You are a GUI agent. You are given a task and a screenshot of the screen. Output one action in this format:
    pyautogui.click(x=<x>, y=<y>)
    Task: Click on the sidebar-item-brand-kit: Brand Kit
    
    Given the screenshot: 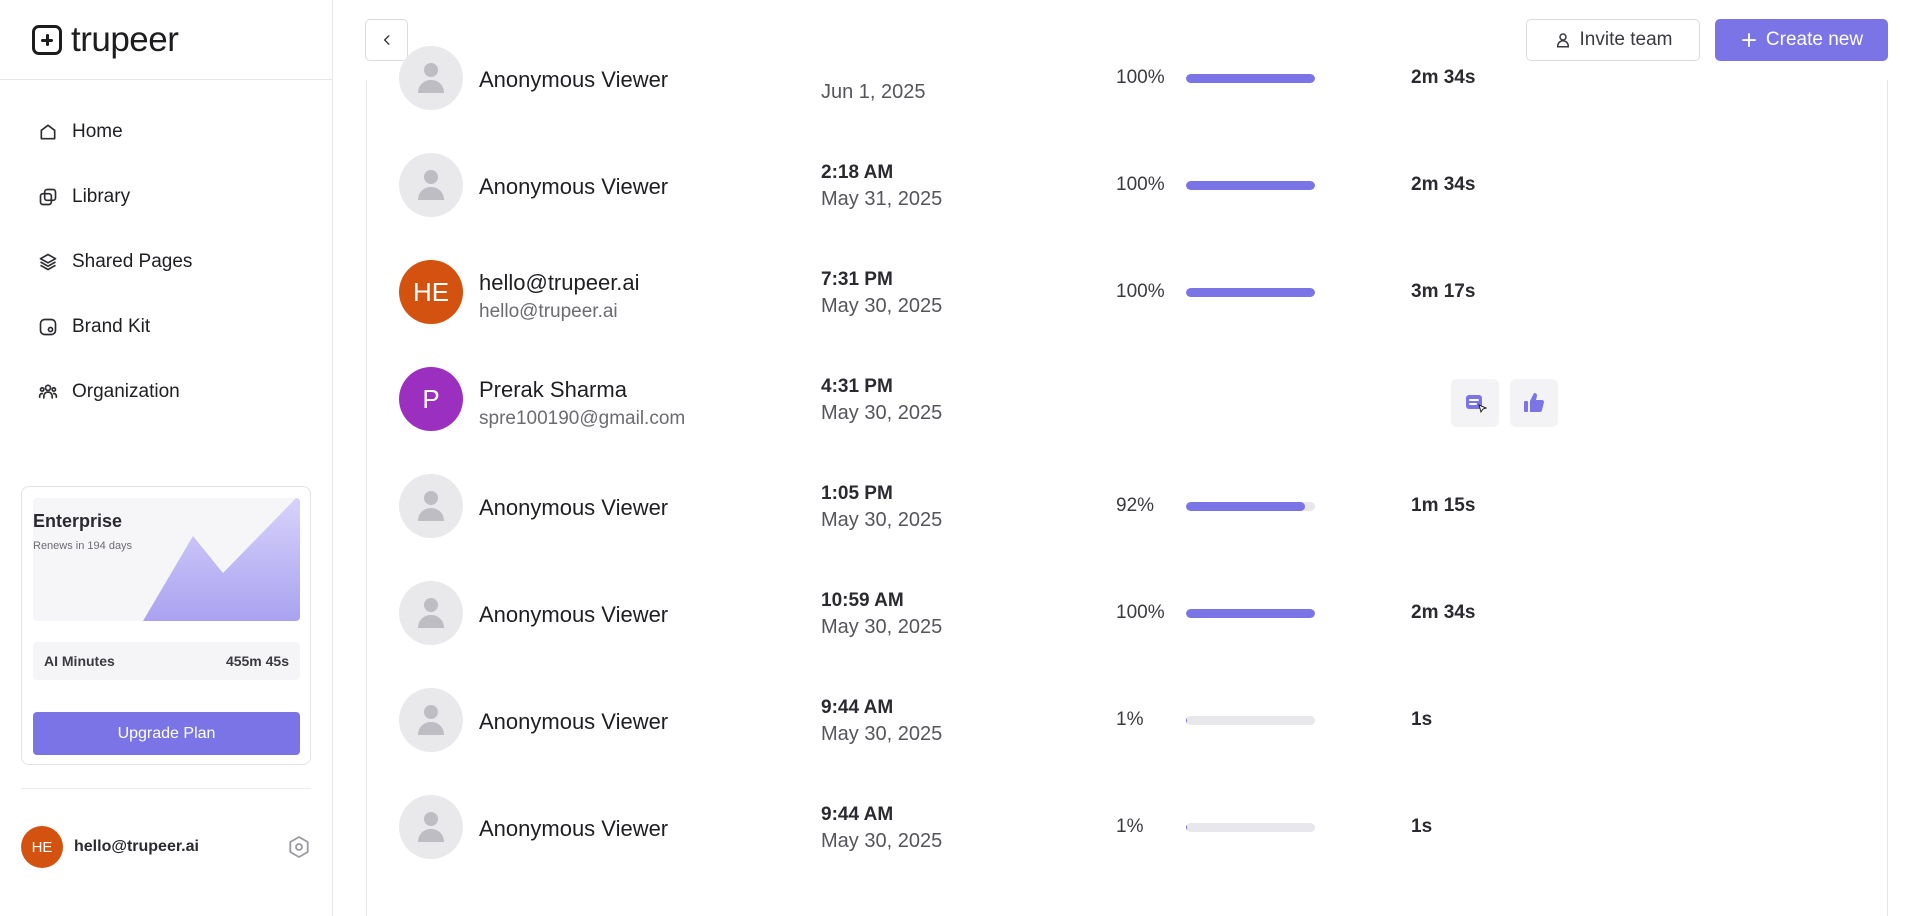 What is the action you would take?
    pyautogui.click(x=166, y=326)
    